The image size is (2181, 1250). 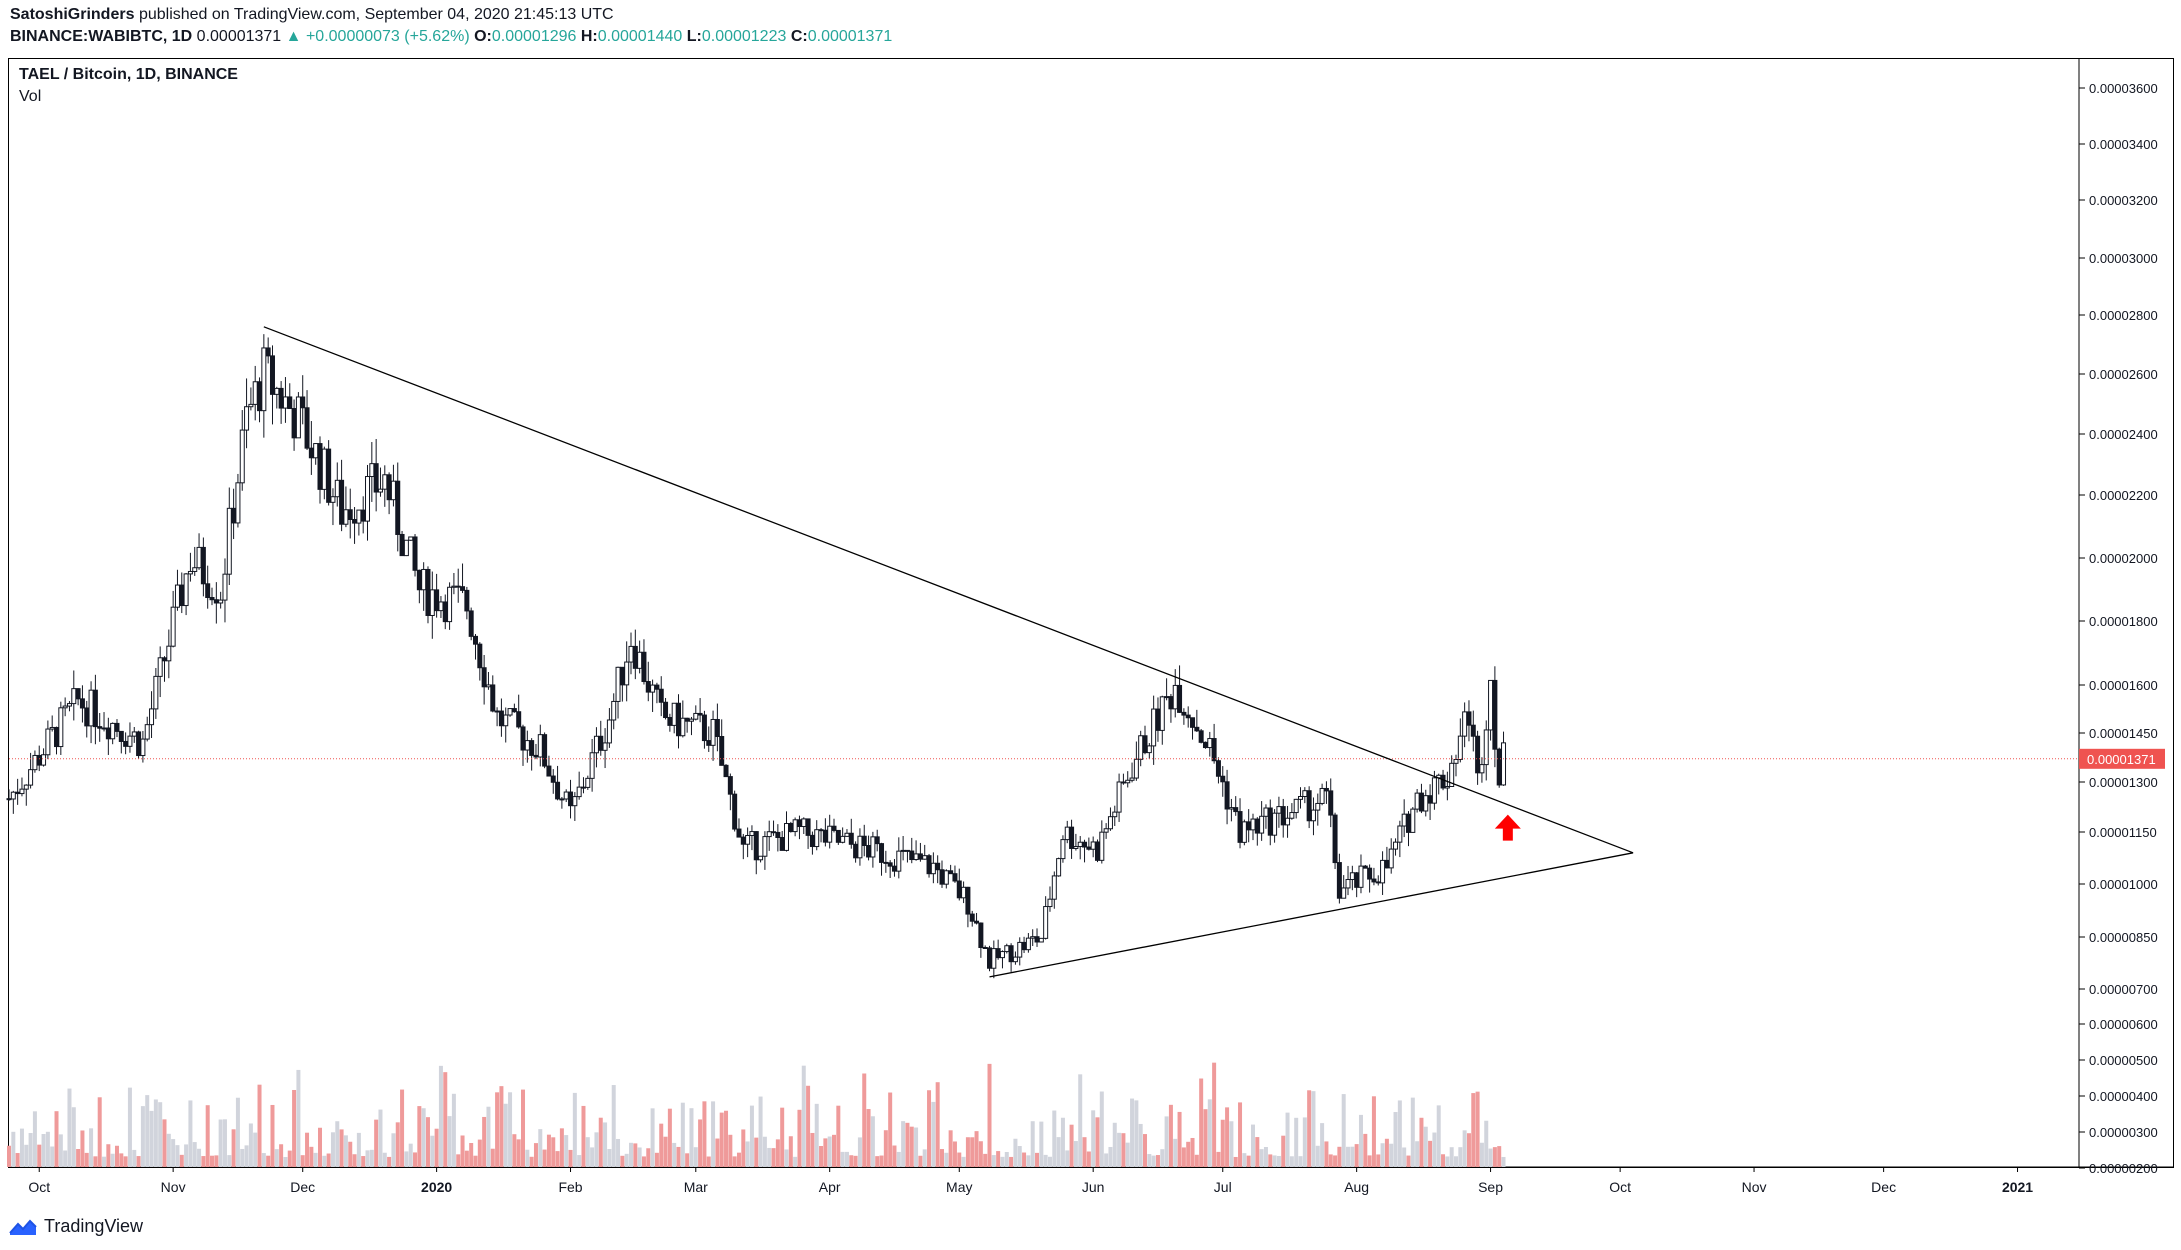 I want to click on price-axis-label: 0.00001600, so click(x=2123, y=685).